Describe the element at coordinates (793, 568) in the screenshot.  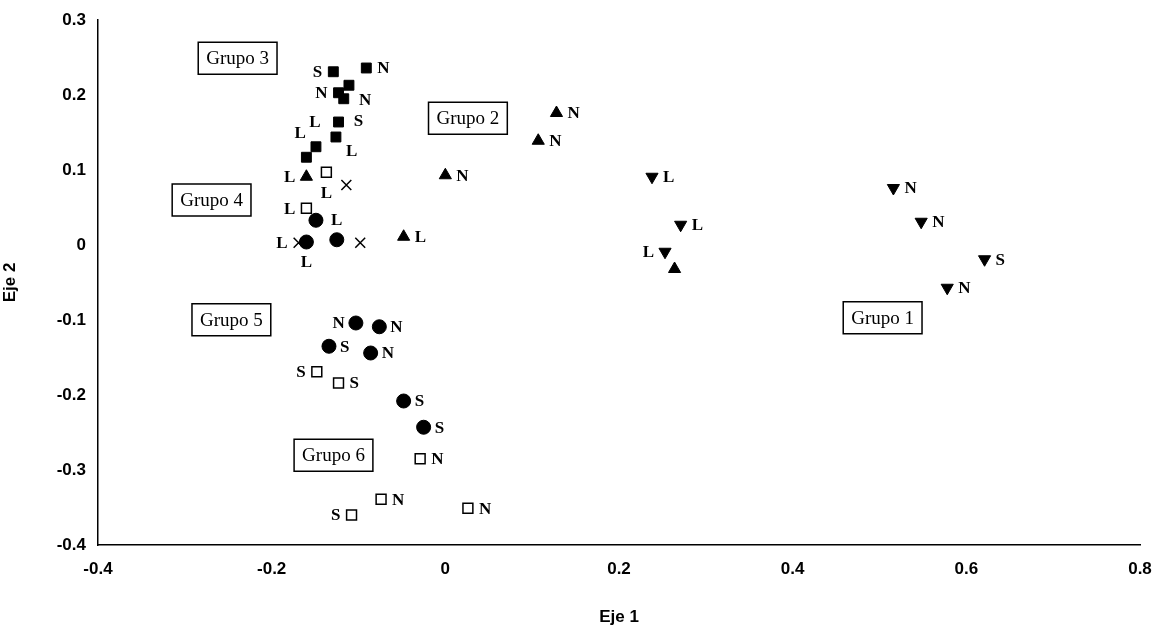
I see `x-tick-label: 0.4` at that location.